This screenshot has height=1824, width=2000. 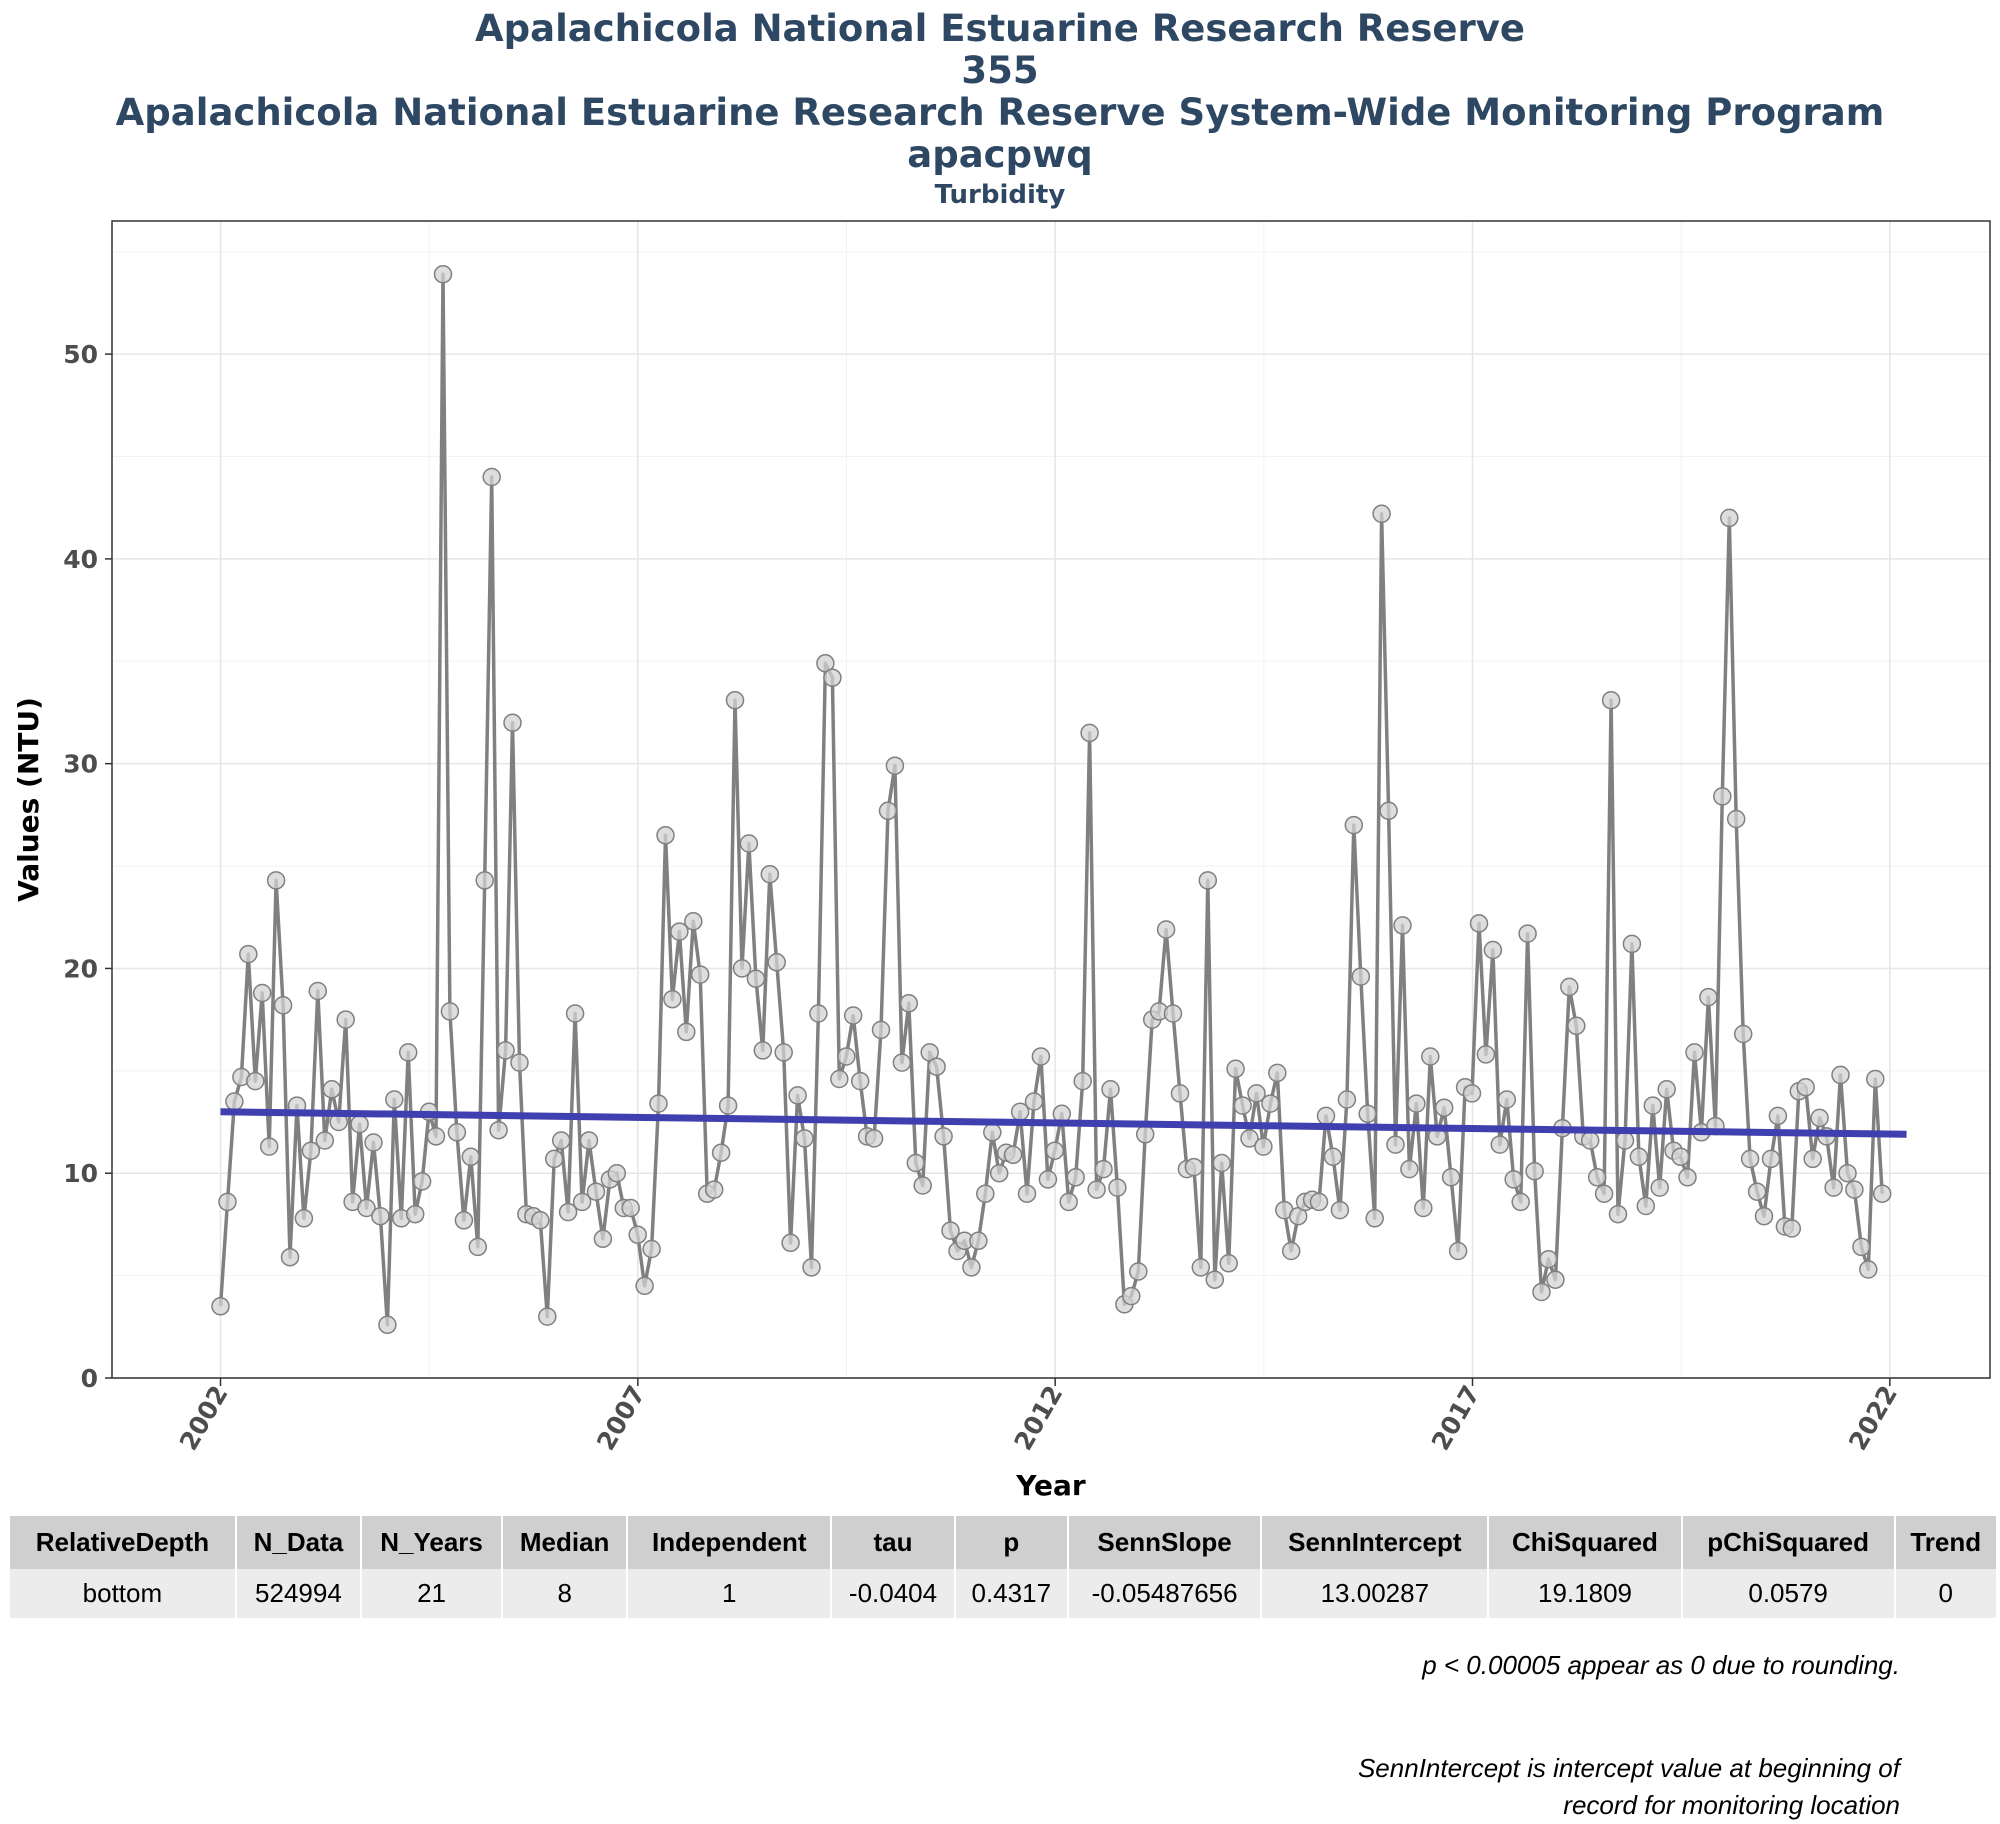 I want to click on x-tick-label: 2007, so click(x=621, y=1418).